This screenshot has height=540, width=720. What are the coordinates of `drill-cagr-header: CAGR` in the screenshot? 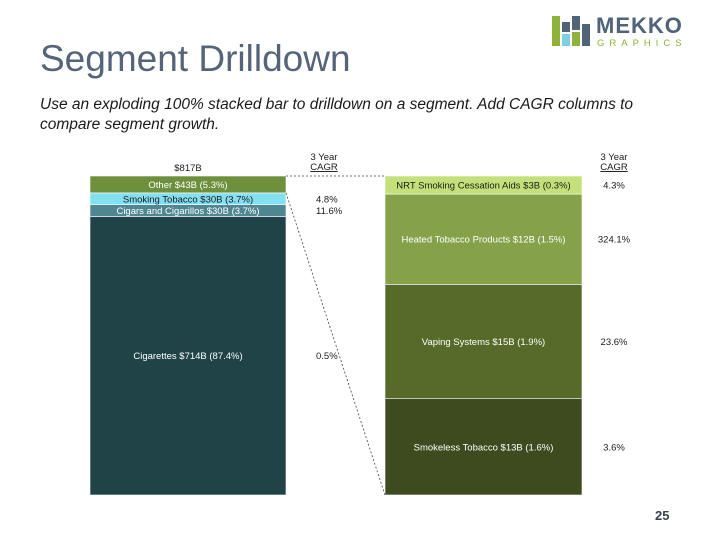 It's located at (614, 167).